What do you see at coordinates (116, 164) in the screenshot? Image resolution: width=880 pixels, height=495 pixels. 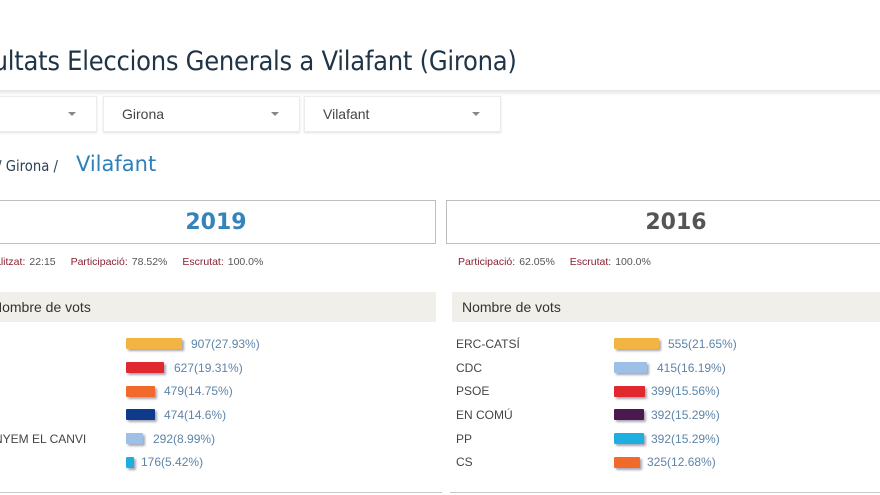 I see `breadcrumb-current: Vilafant` at bounding box center [116, 164].